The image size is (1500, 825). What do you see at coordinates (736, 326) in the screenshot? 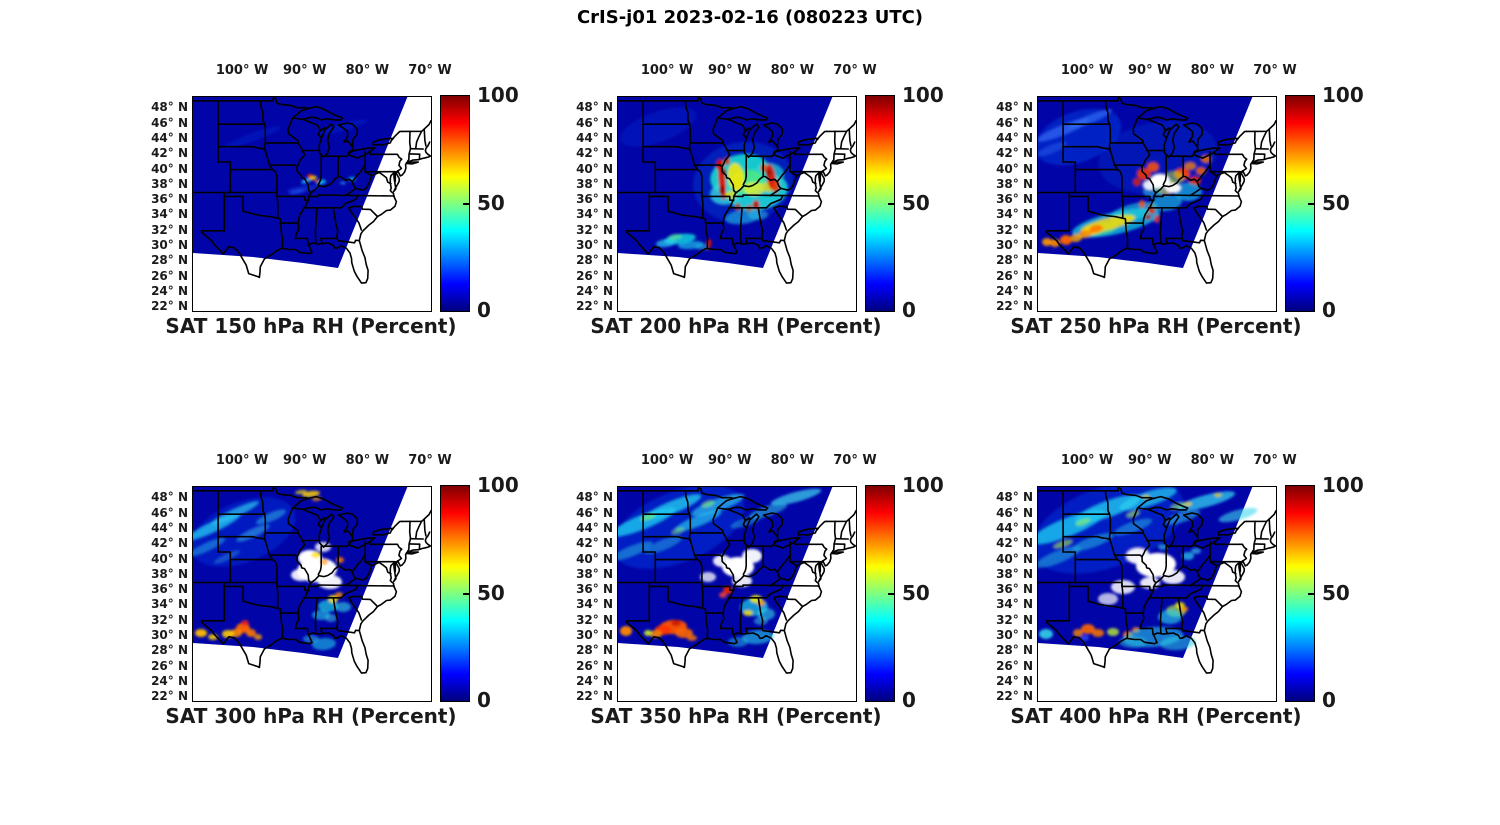
I see `panel-title: SAT 200 hPa RH (Percent)` at bounding box center [736, 326].